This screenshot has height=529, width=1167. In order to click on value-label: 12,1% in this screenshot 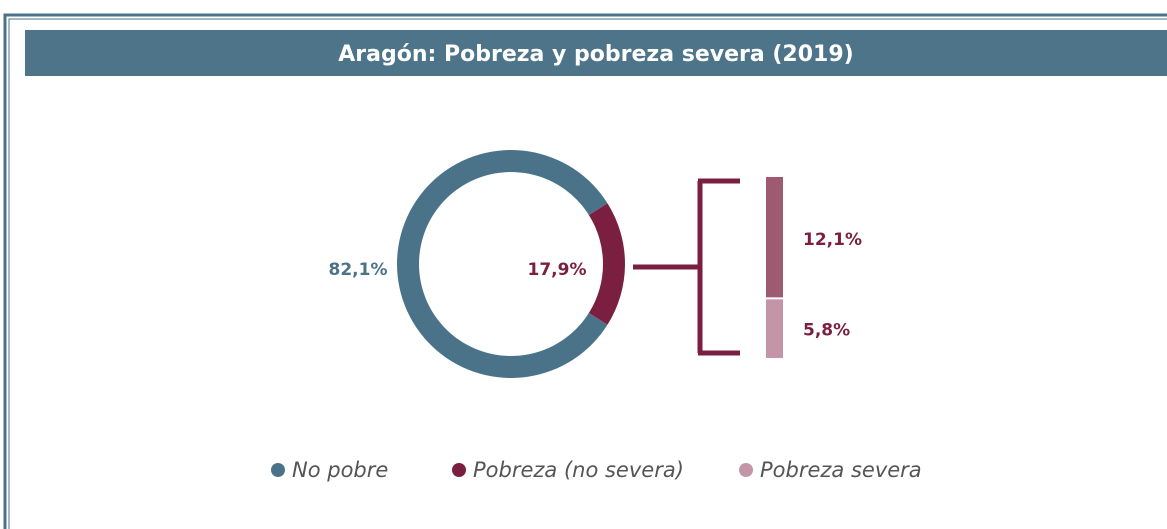, I will do `click(832, 240)`.